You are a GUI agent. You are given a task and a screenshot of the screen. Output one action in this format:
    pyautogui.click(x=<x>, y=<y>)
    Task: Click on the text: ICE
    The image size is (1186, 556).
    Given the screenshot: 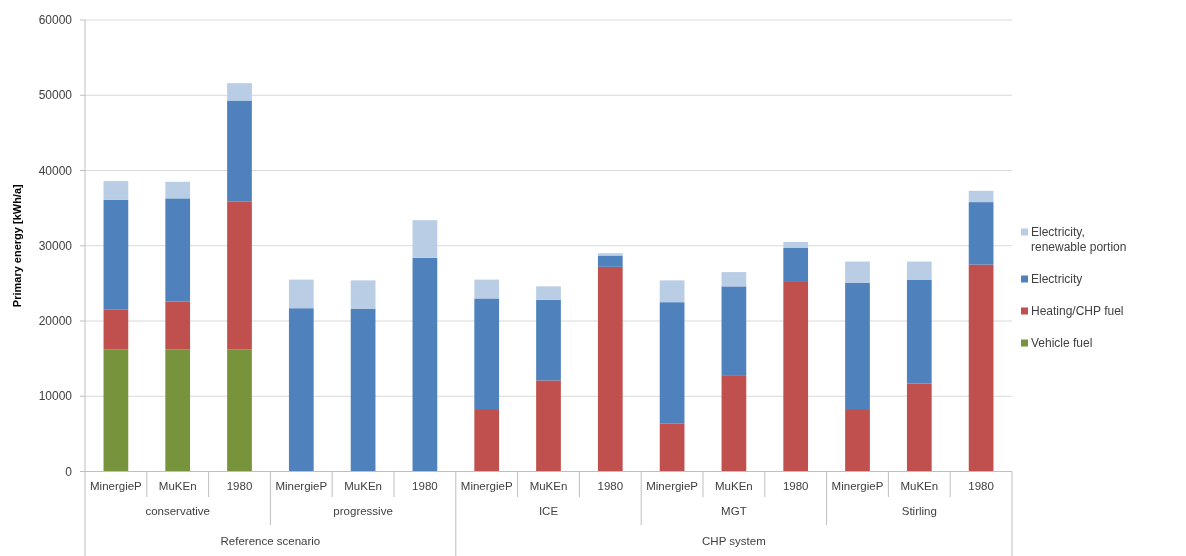 What is the action you would take?
    pyautogui.click(x=548, y=511)
    